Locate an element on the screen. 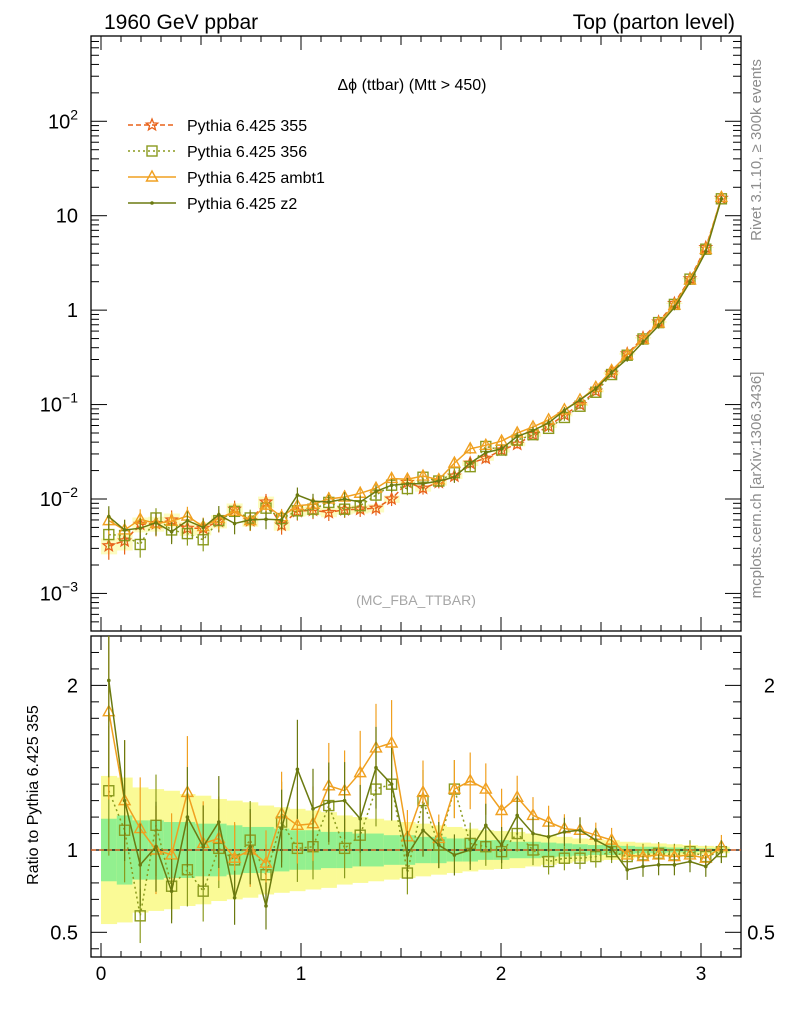  ratio-y-tick-label-right: 0.5 is located at coordinates (761, 933).